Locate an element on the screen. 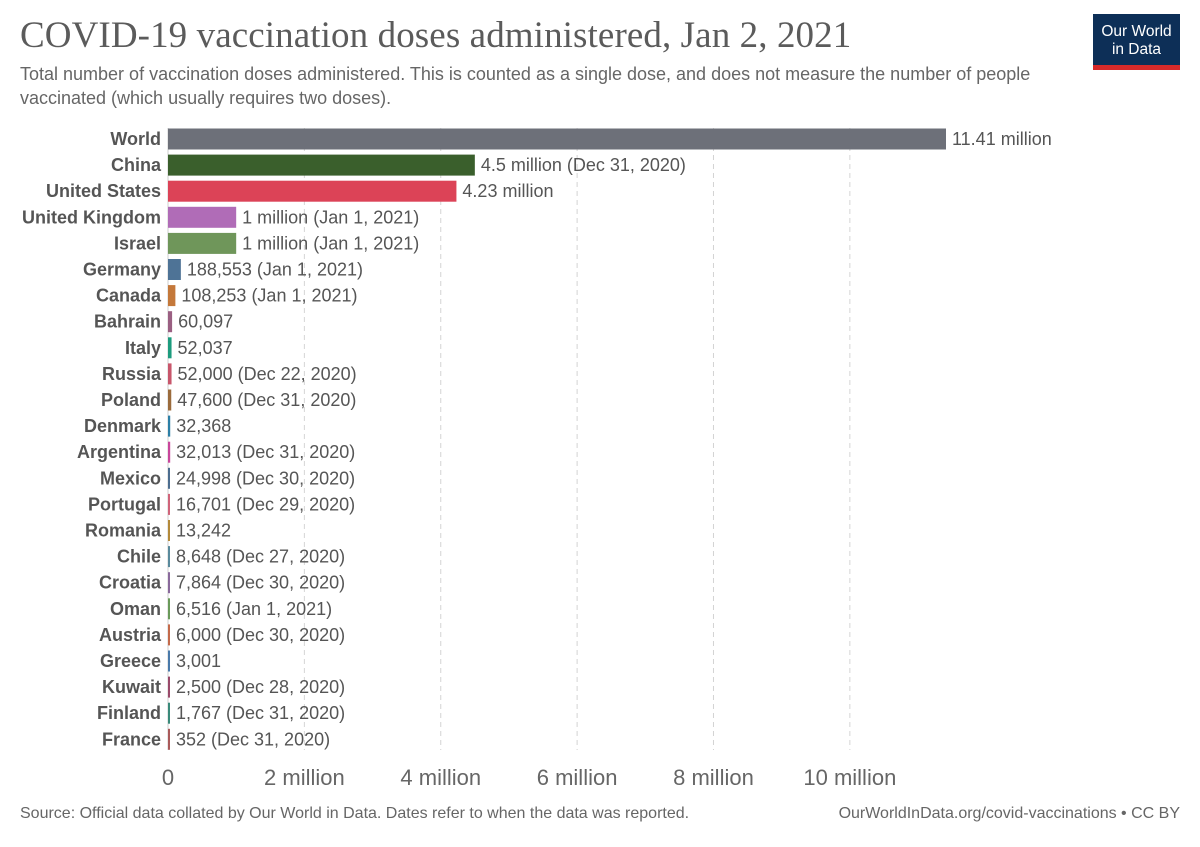  category-label: Italy is located at coordinates (143, 348).